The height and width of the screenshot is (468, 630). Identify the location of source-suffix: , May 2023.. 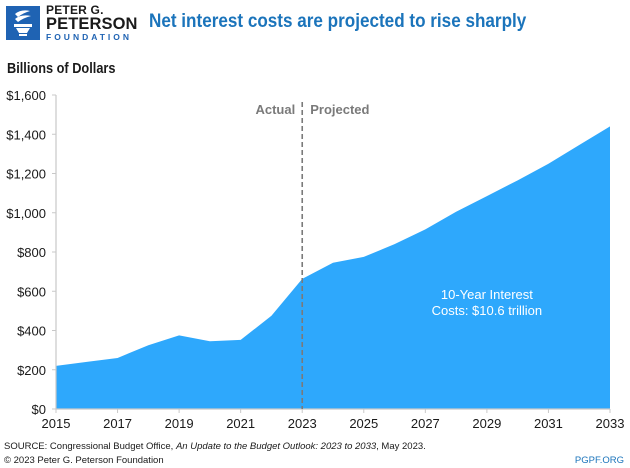
(401, 446).